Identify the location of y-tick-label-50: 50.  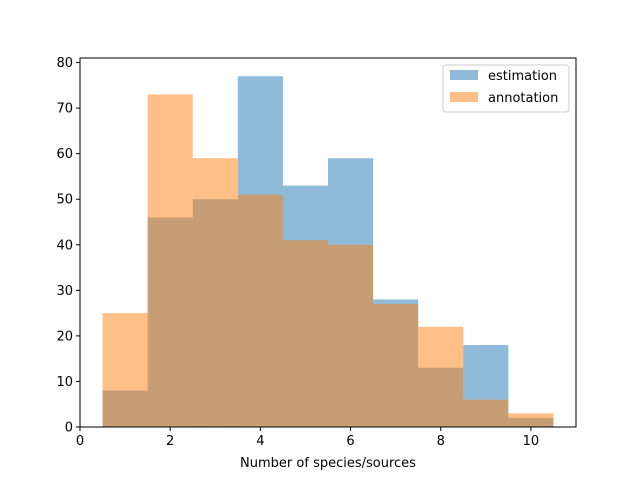
(64, 200).